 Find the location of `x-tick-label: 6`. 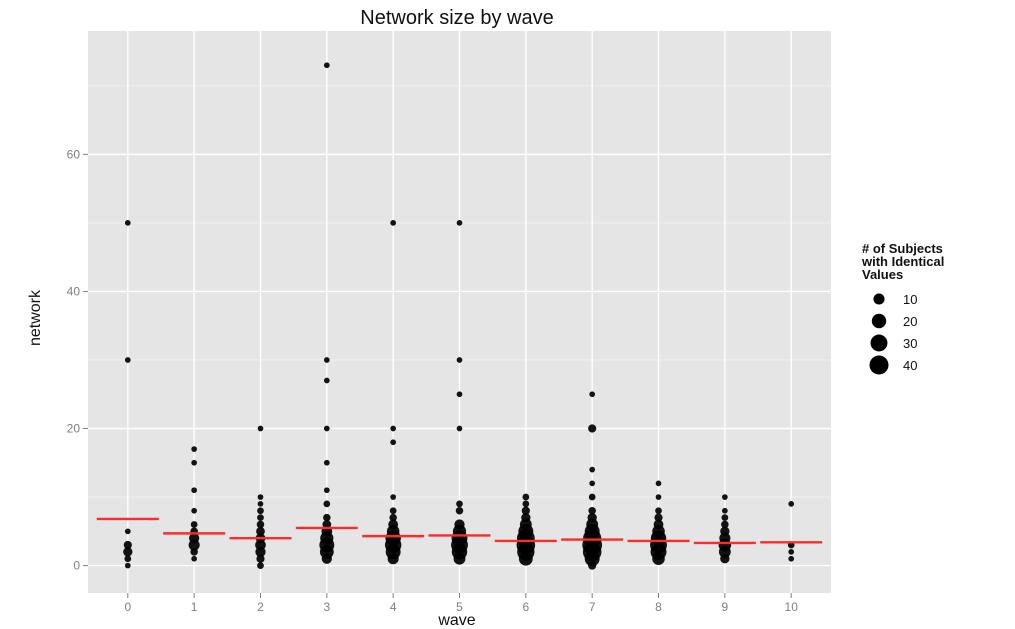

x-tick-label: 6 is located at coordinates (525, 607).